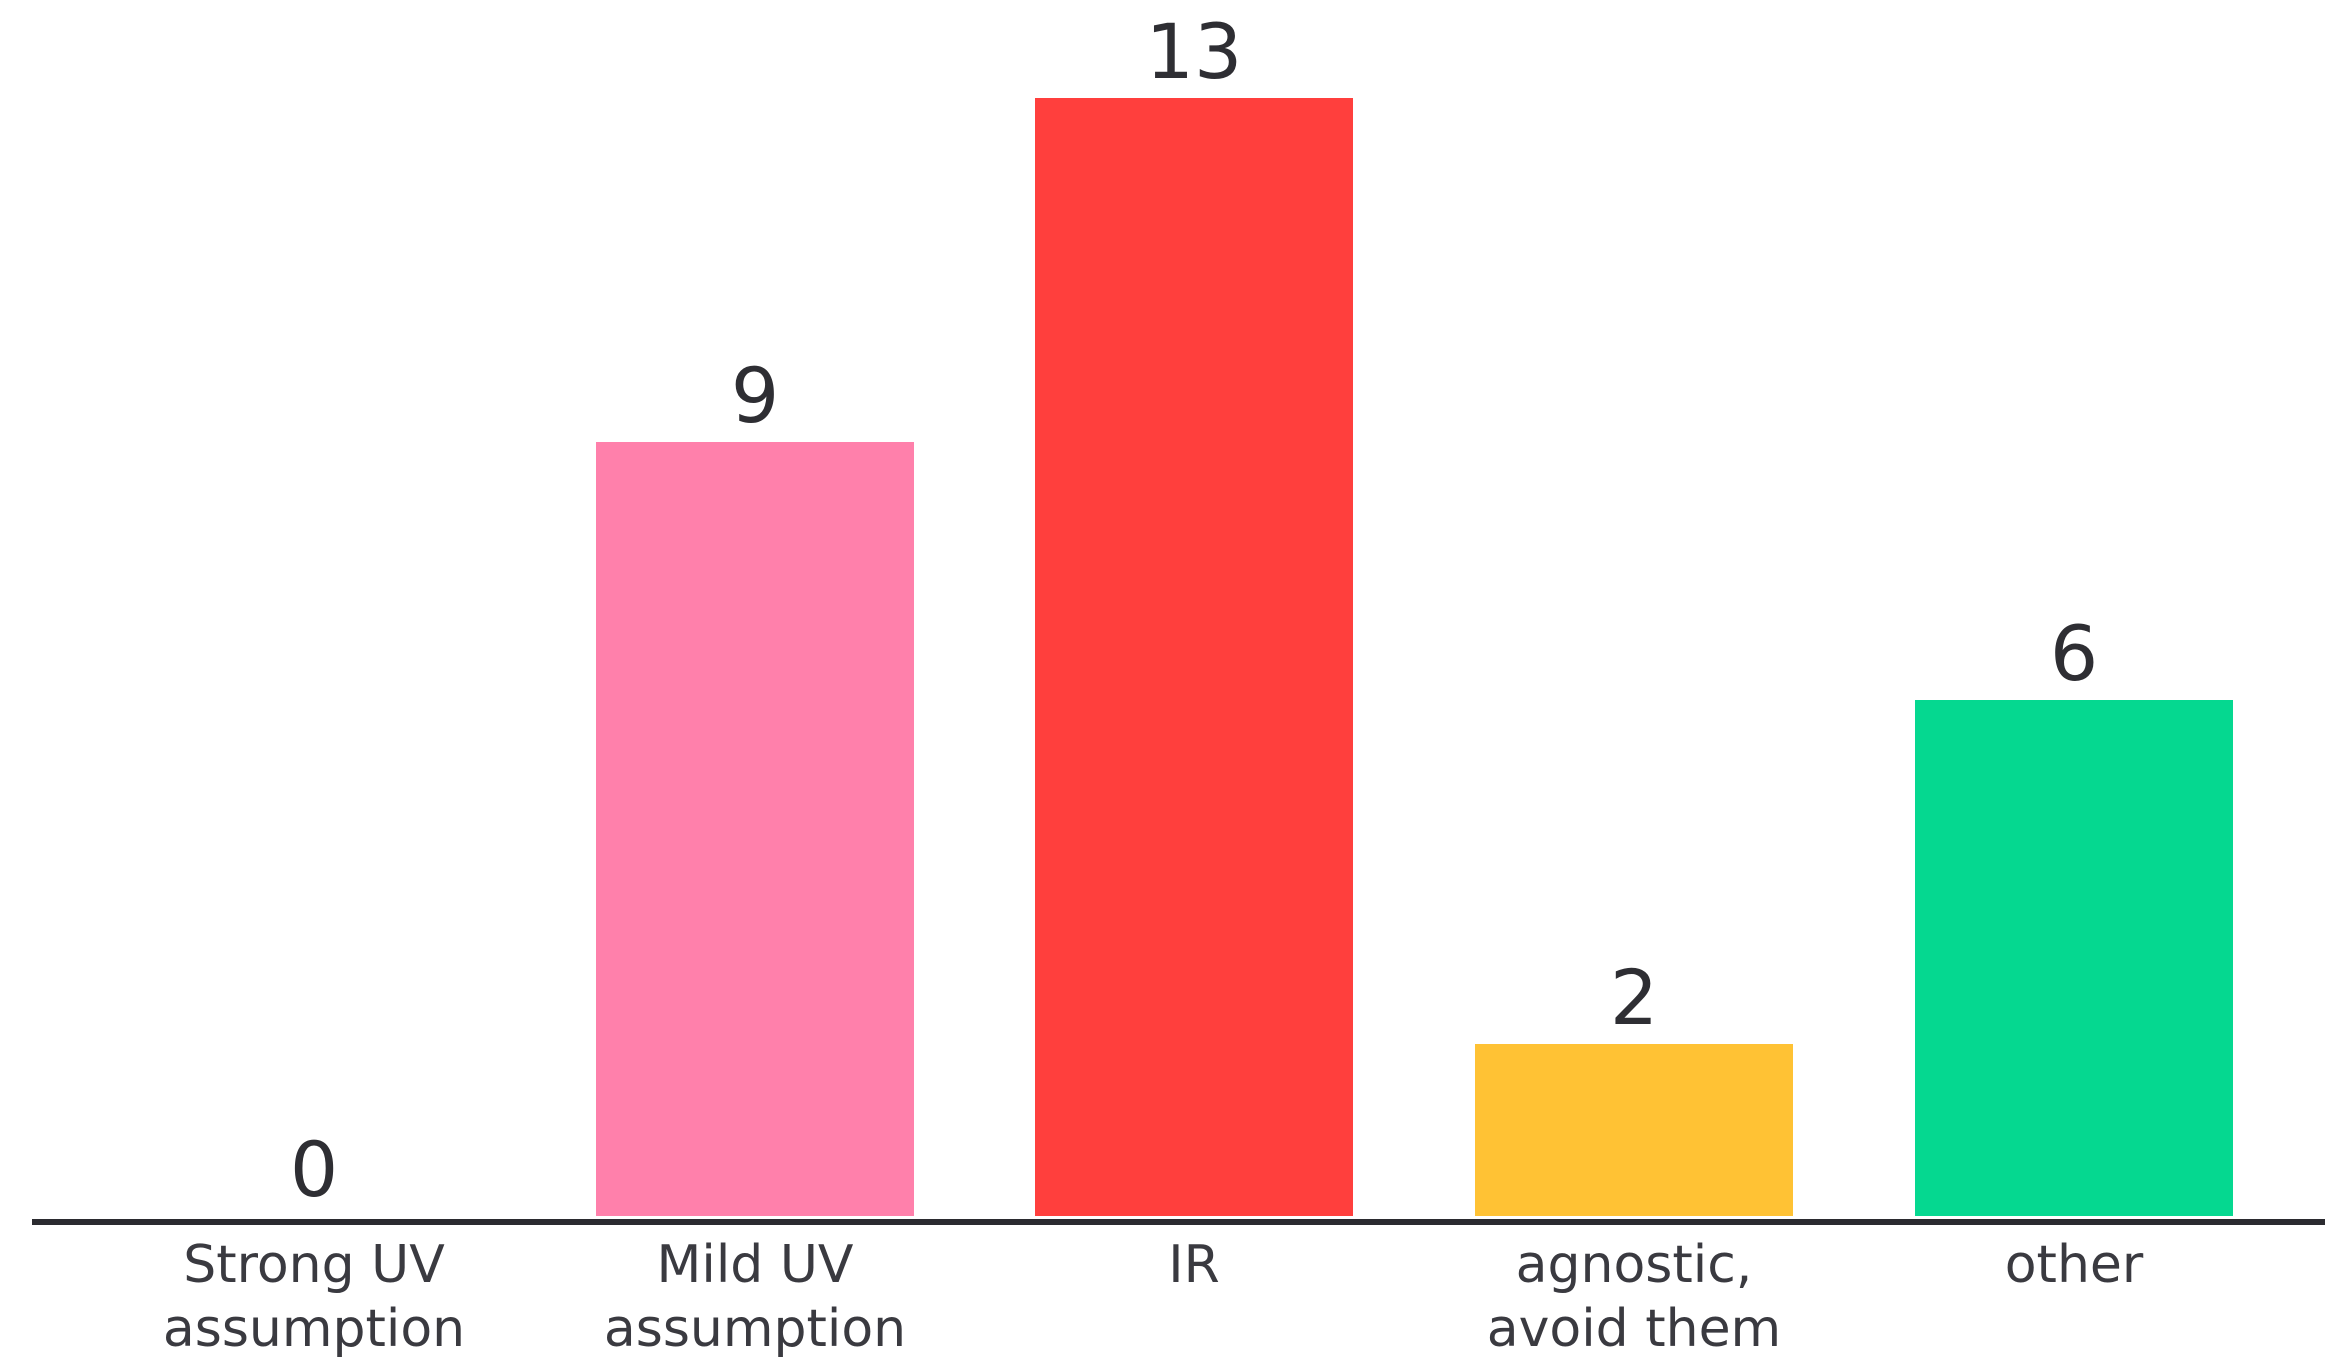 This screenshot has width=2325, height=1359. I want to click on value-label-1: 9, so click(755, 395).